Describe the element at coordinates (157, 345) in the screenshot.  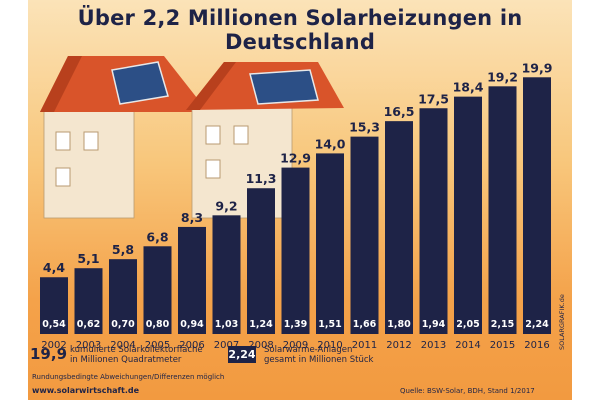
I see `x-tick-label: 2005` at that location.